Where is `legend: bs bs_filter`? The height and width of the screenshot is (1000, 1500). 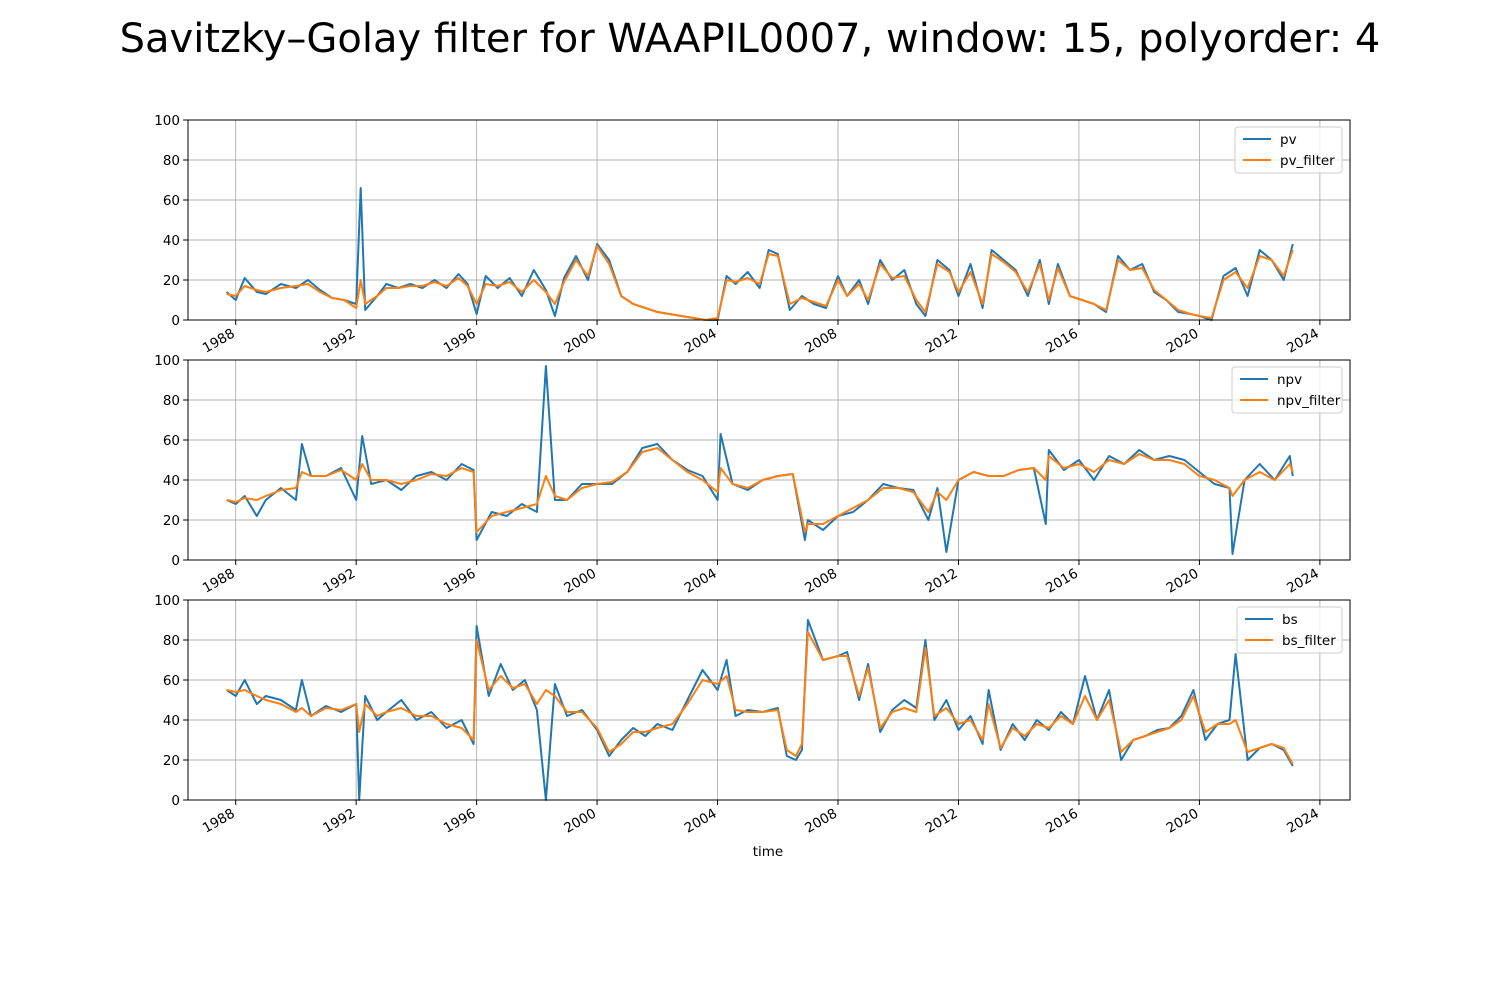 legend: bs bs_filter is located at coordinates (1289, 630).